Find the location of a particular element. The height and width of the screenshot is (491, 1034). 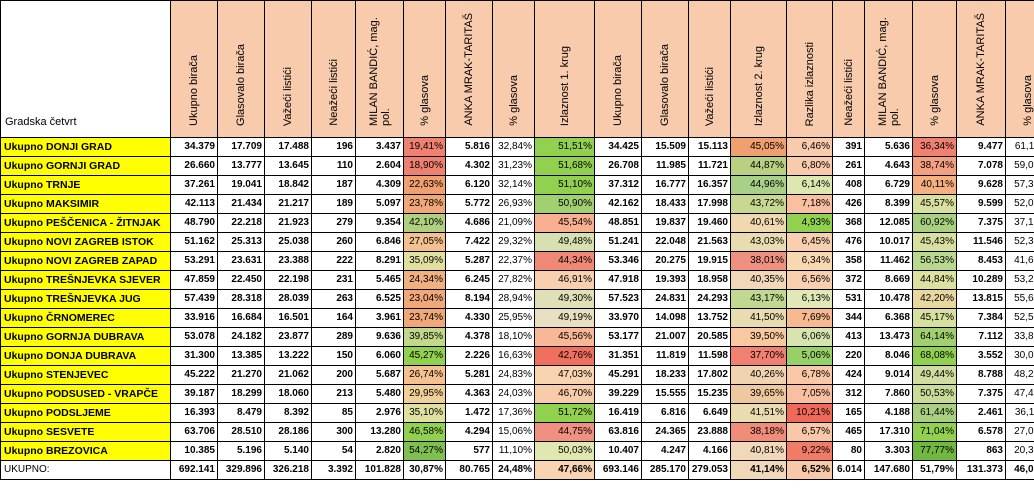

district-name: Ukupno ČRNOMEREC is located at coordinates (85, 318).